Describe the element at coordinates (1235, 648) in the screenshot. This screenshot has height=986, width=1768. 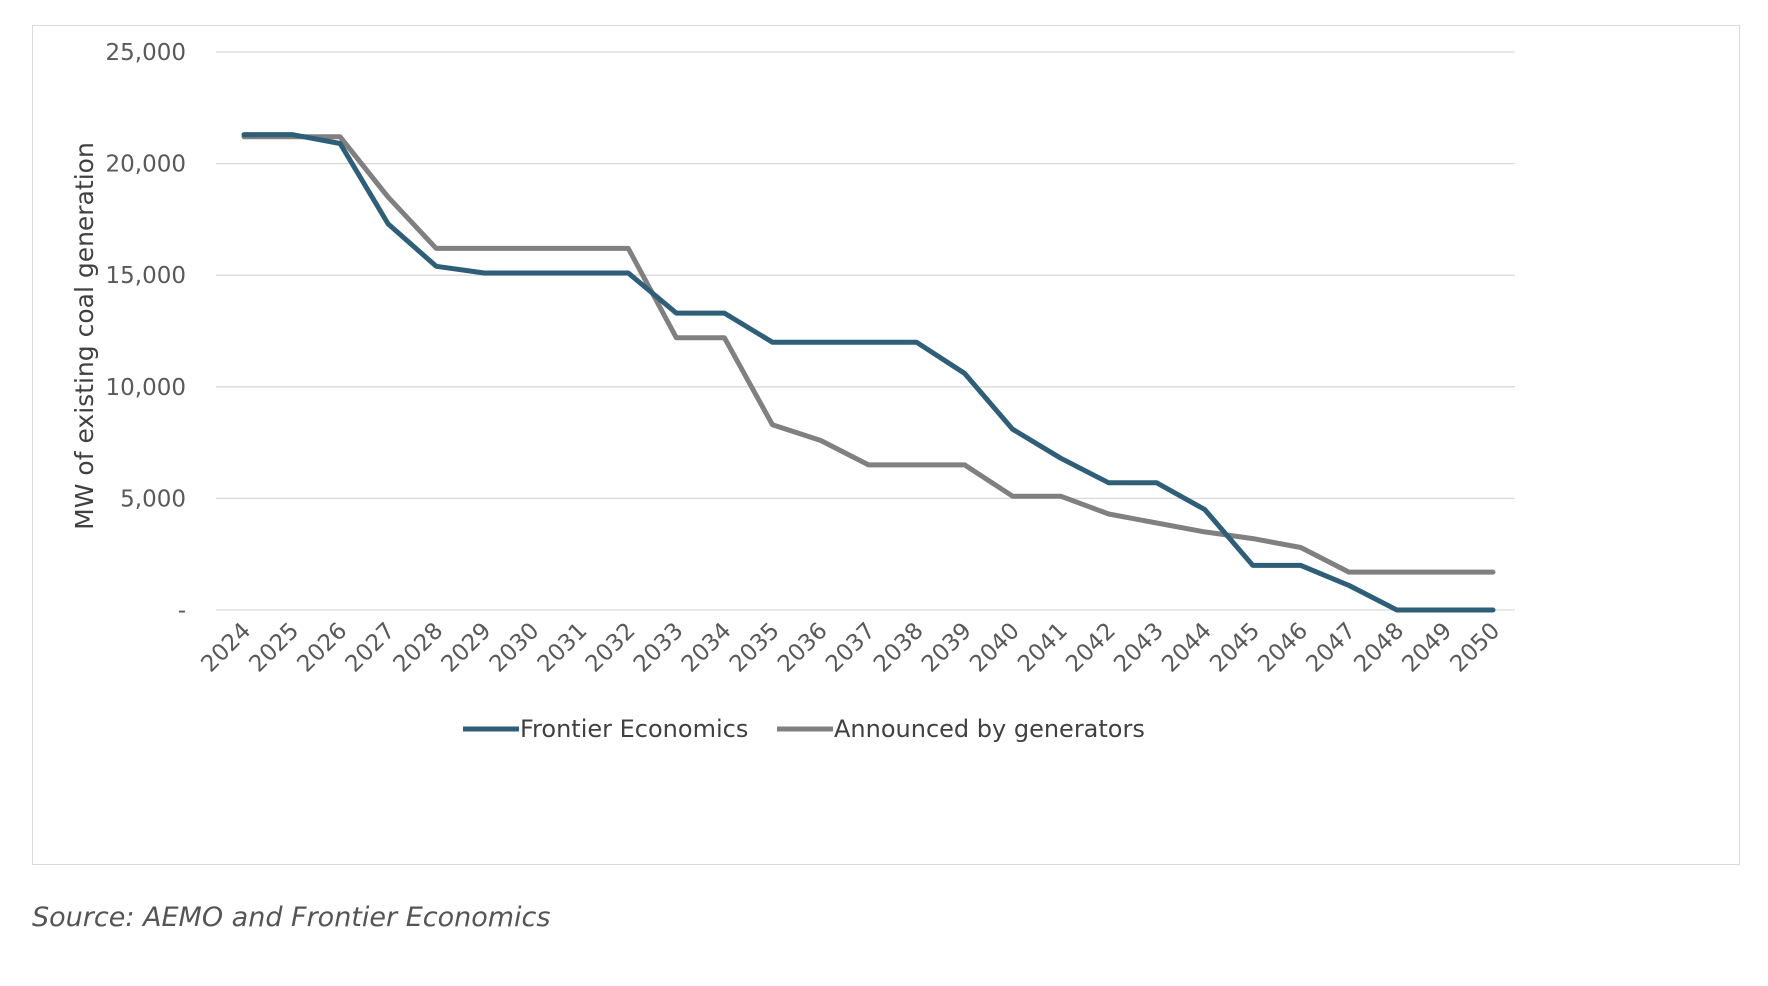
I see `x-tick-label: 2045` at that location.